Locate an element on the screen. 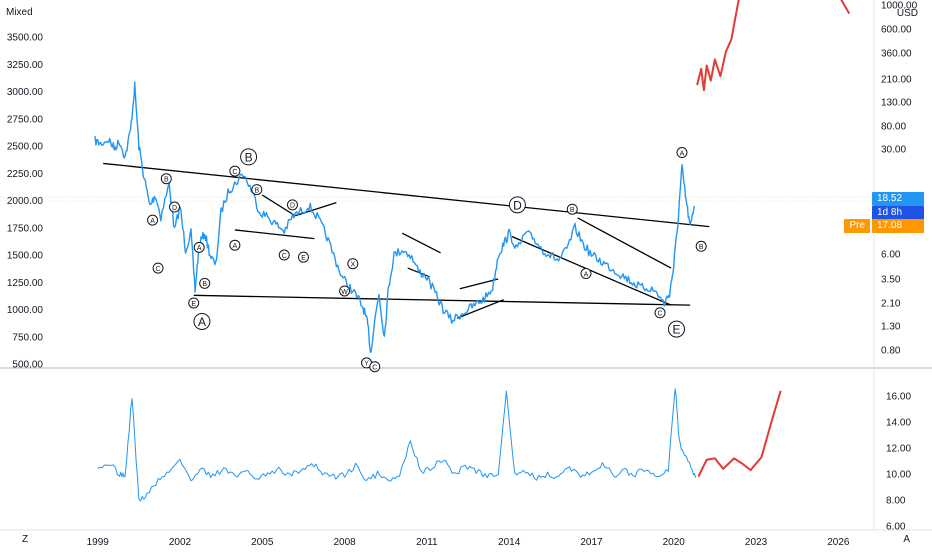 The width and height of the screenshot is (932, 555). time-axis-tick: 2002 is located at coordinates (180, 542).